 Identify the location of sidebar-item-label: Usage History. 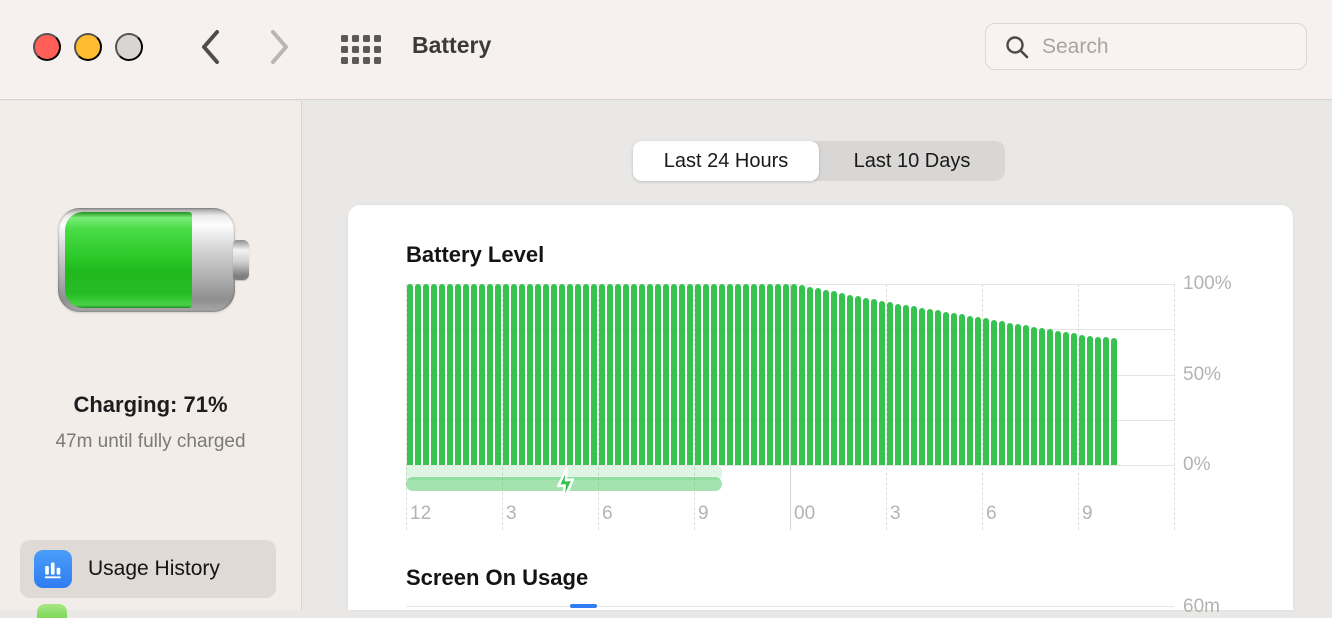
(154, 568).